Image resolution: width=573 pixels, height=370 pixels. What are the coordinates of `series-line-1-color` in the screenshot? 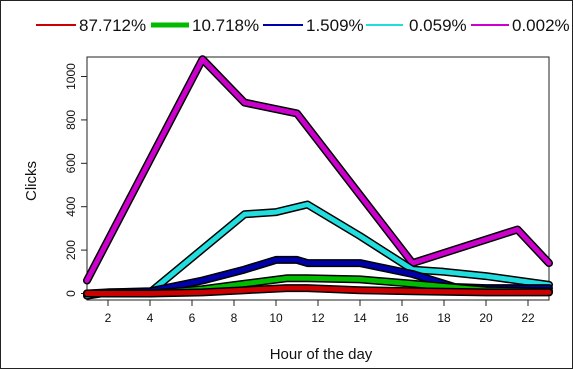 It's located at (318, 290).